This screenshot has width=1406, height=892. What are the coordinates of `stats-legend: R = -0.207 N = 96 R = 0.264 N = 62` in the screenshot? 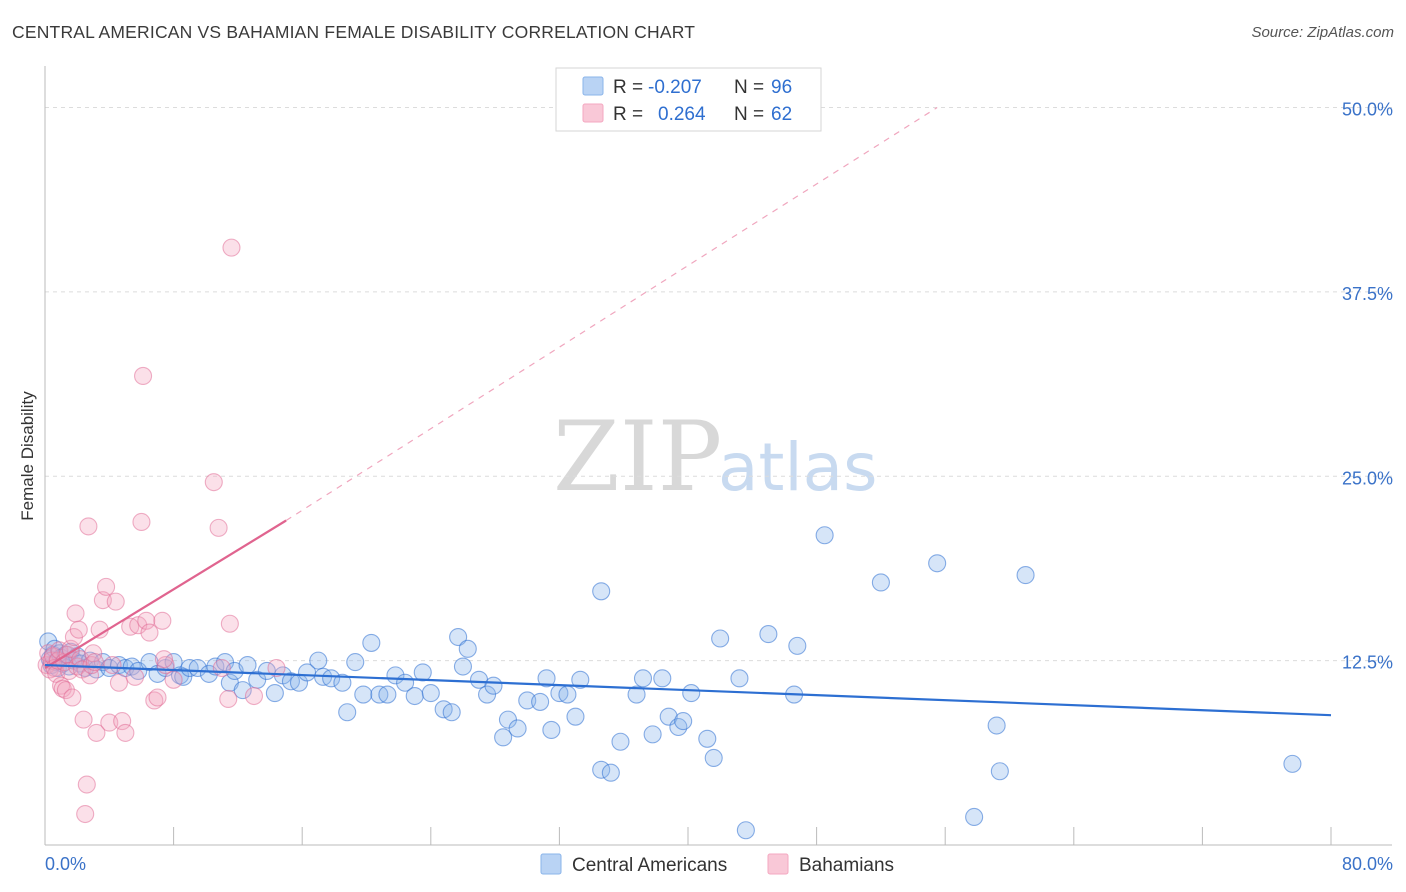 It's located at (688, 99).